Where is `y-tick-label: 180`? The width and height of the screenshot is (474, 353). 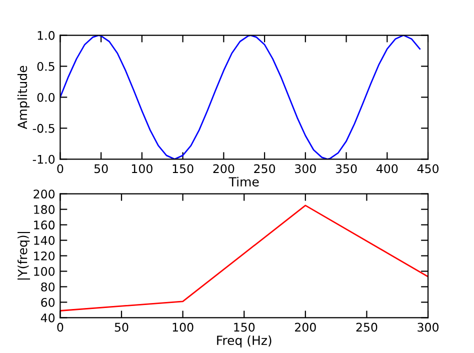 y-tick-label: 180 is located at coordinates (44, 209).